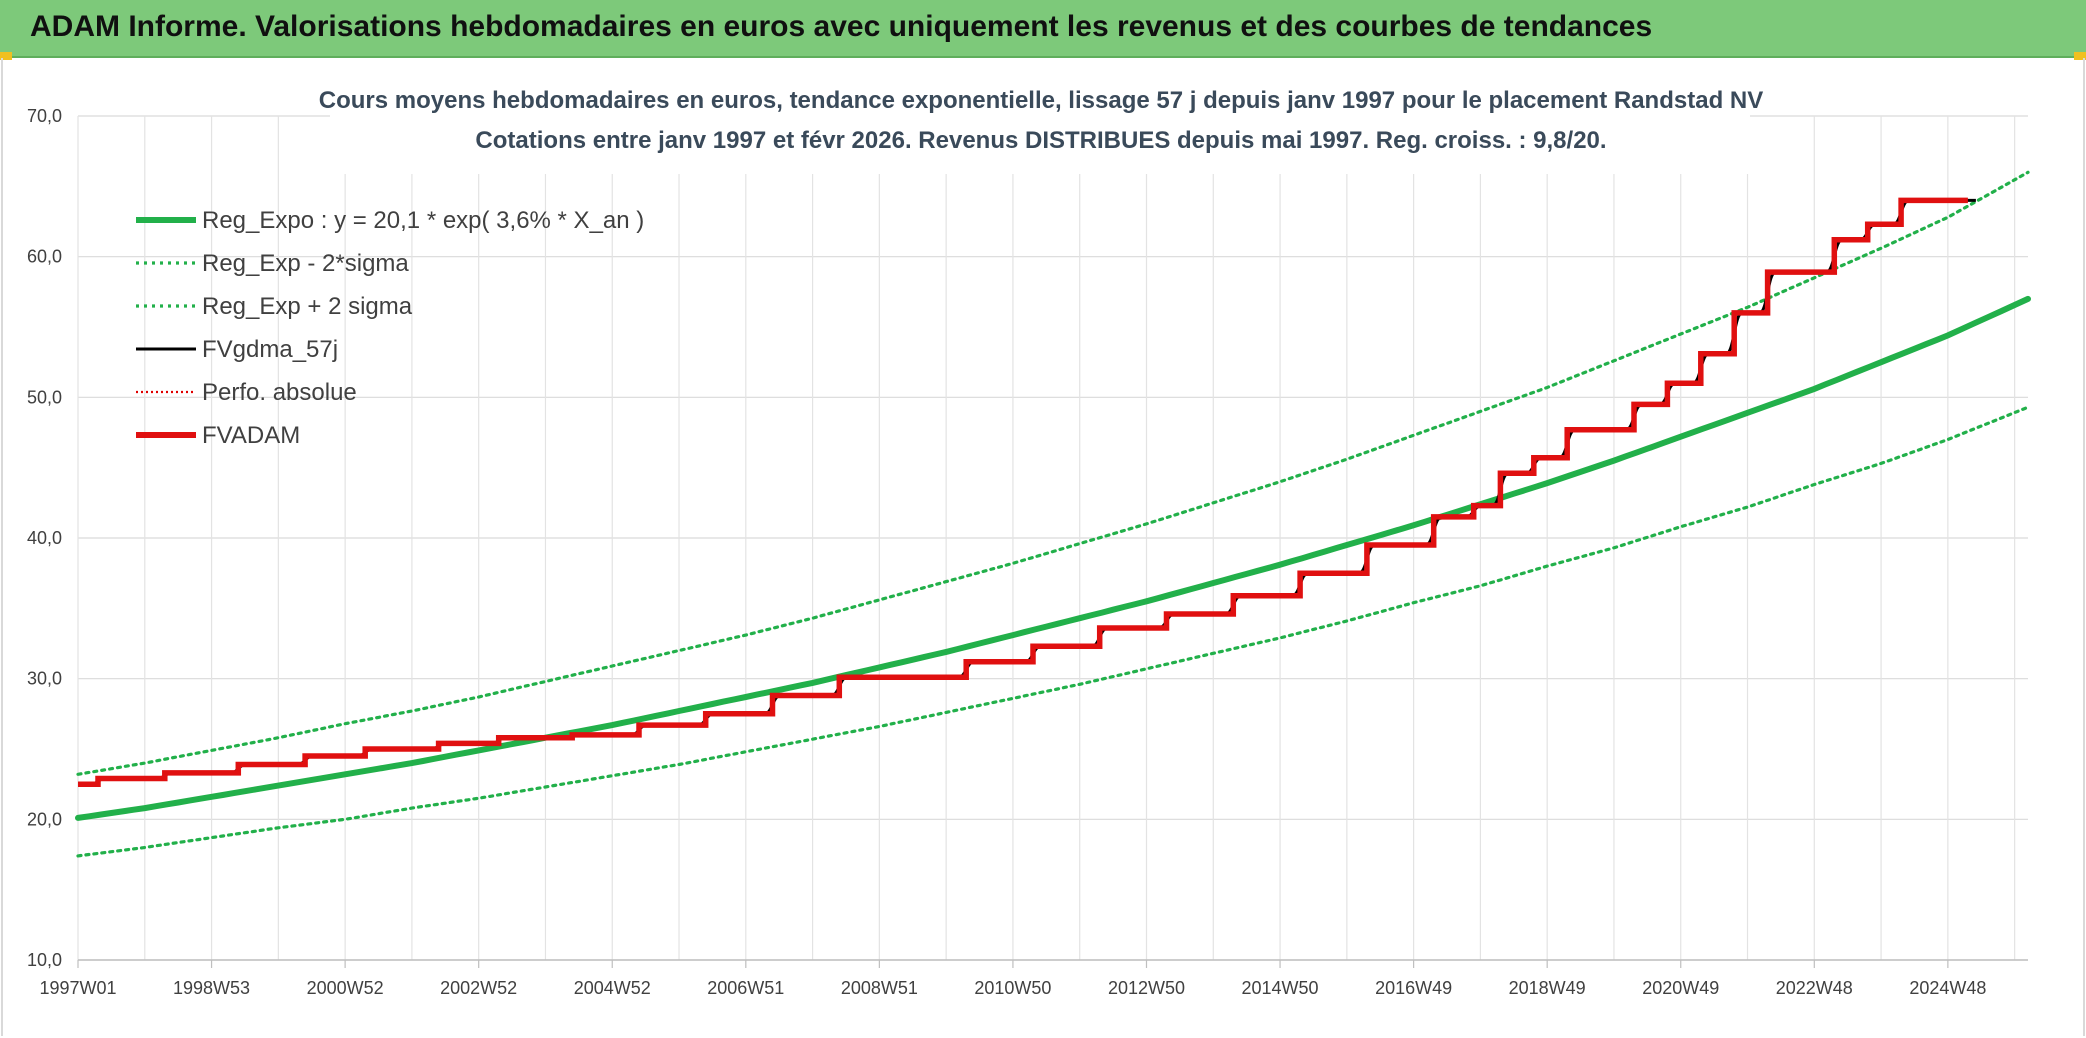  Describe the element at coordinates (307, 306) in the screenshot. I see `legend-label: Reg_Exp + 2 sigma` at that location.